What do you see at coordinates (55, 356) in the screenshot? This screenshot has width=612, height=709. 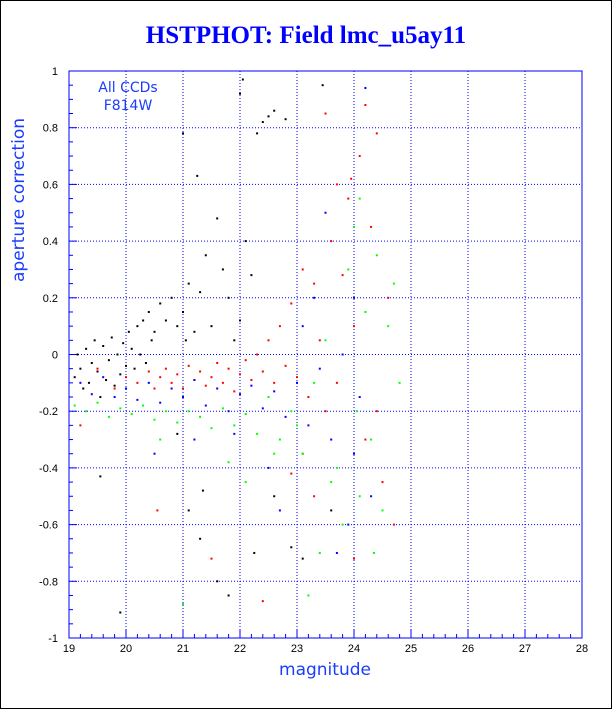 I see `y-tick-label: 0` at bounding box center [55, 356].